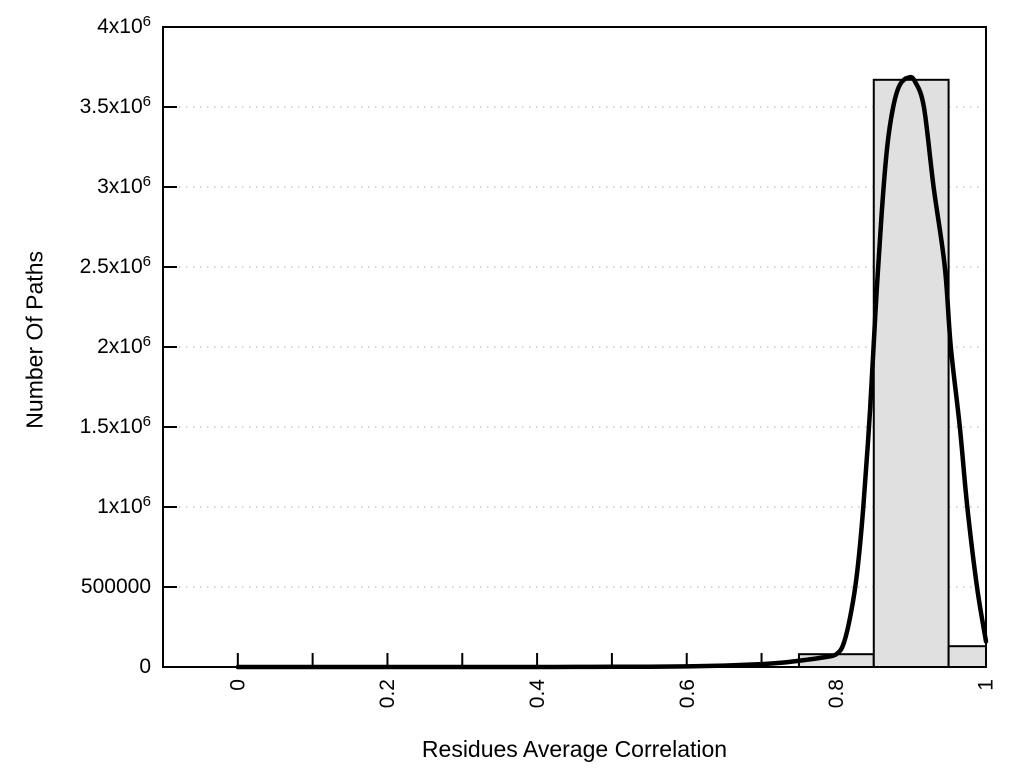  Describe the element at coordinates (115, 425) in the screenshot. I see `y-tick-label: 1.5x106` at that location.